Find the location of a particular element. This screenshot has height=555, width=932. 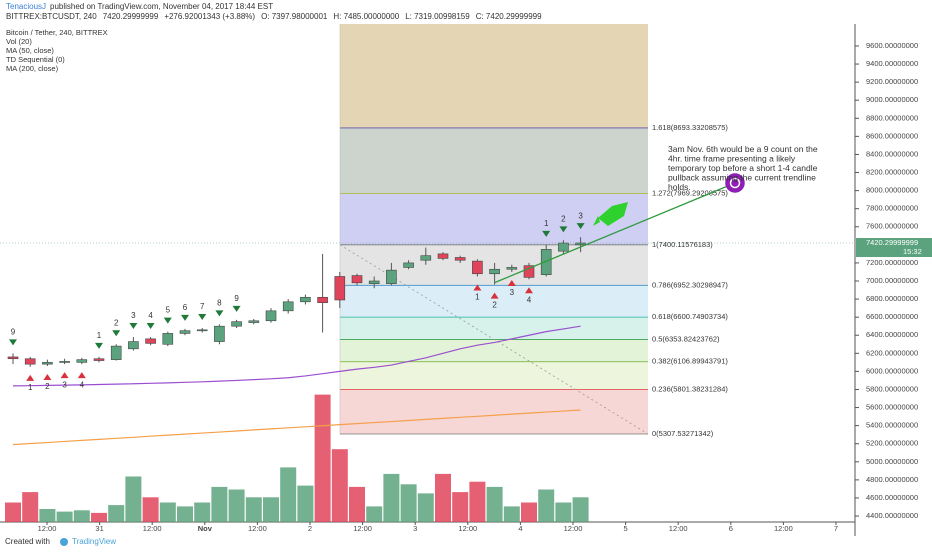

rocket is located at coordinates (610, 214).